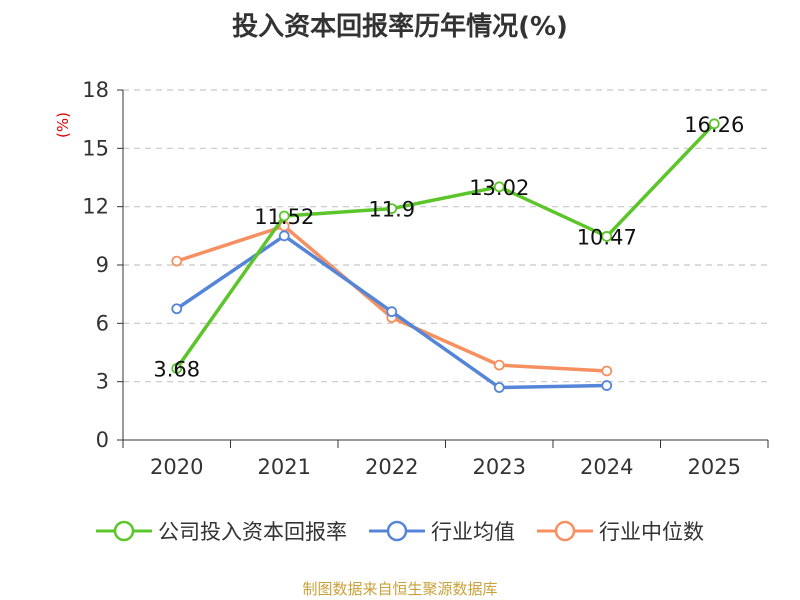  I want to click on legend-item-industry-avg: 行业均值, so click(442, 531).